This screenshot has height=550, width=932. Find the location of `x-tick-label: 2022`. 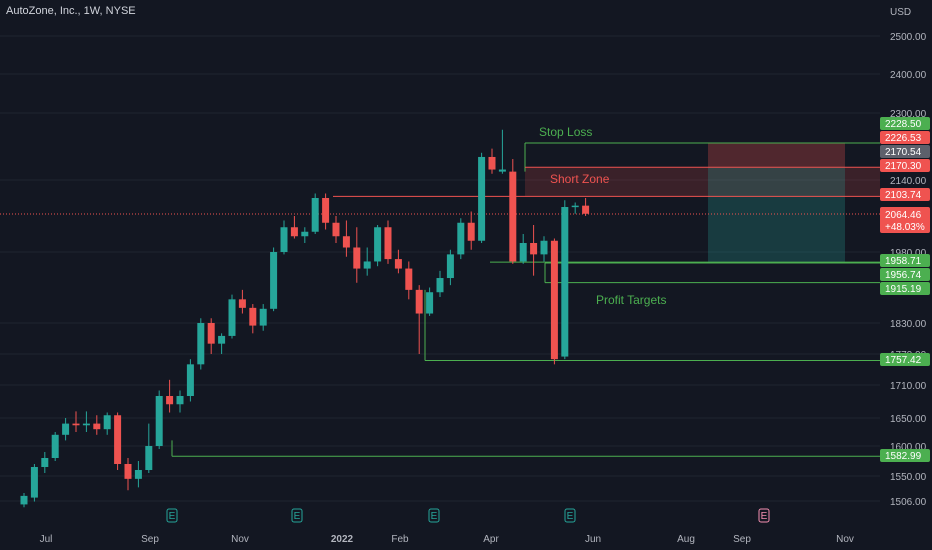

x-tick-label: 2022 is located at coordinates (342, 539).